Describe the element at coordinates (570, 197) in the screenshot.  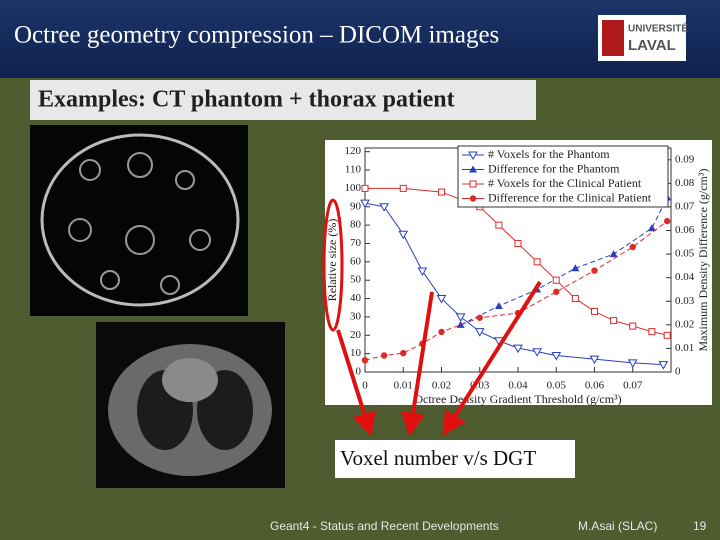
I see `legend-label: Difference for the Clinical Patient` at that location.